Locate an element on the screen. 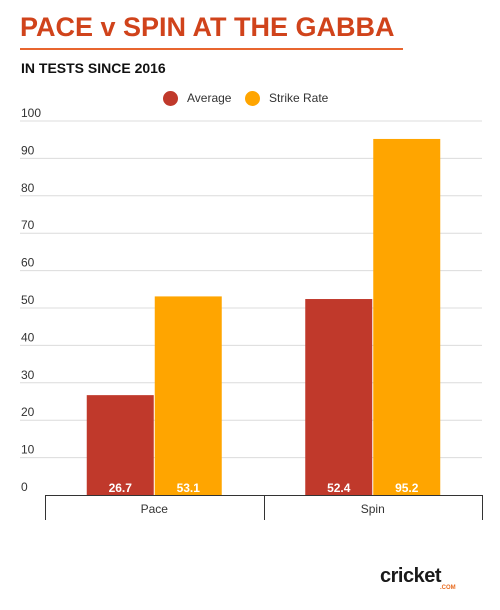  legend-swatch-strike-rate is located at coordinates (252, 98).